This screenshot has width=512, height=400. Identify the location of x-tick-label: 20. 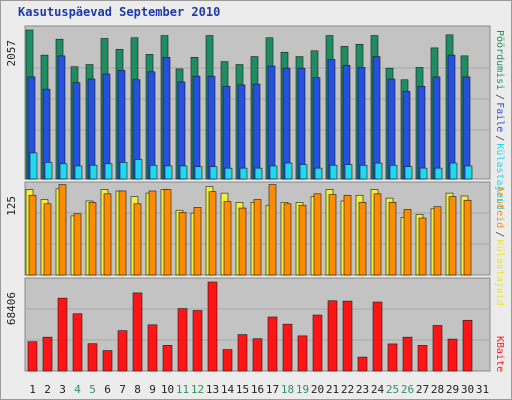
(317, 389).